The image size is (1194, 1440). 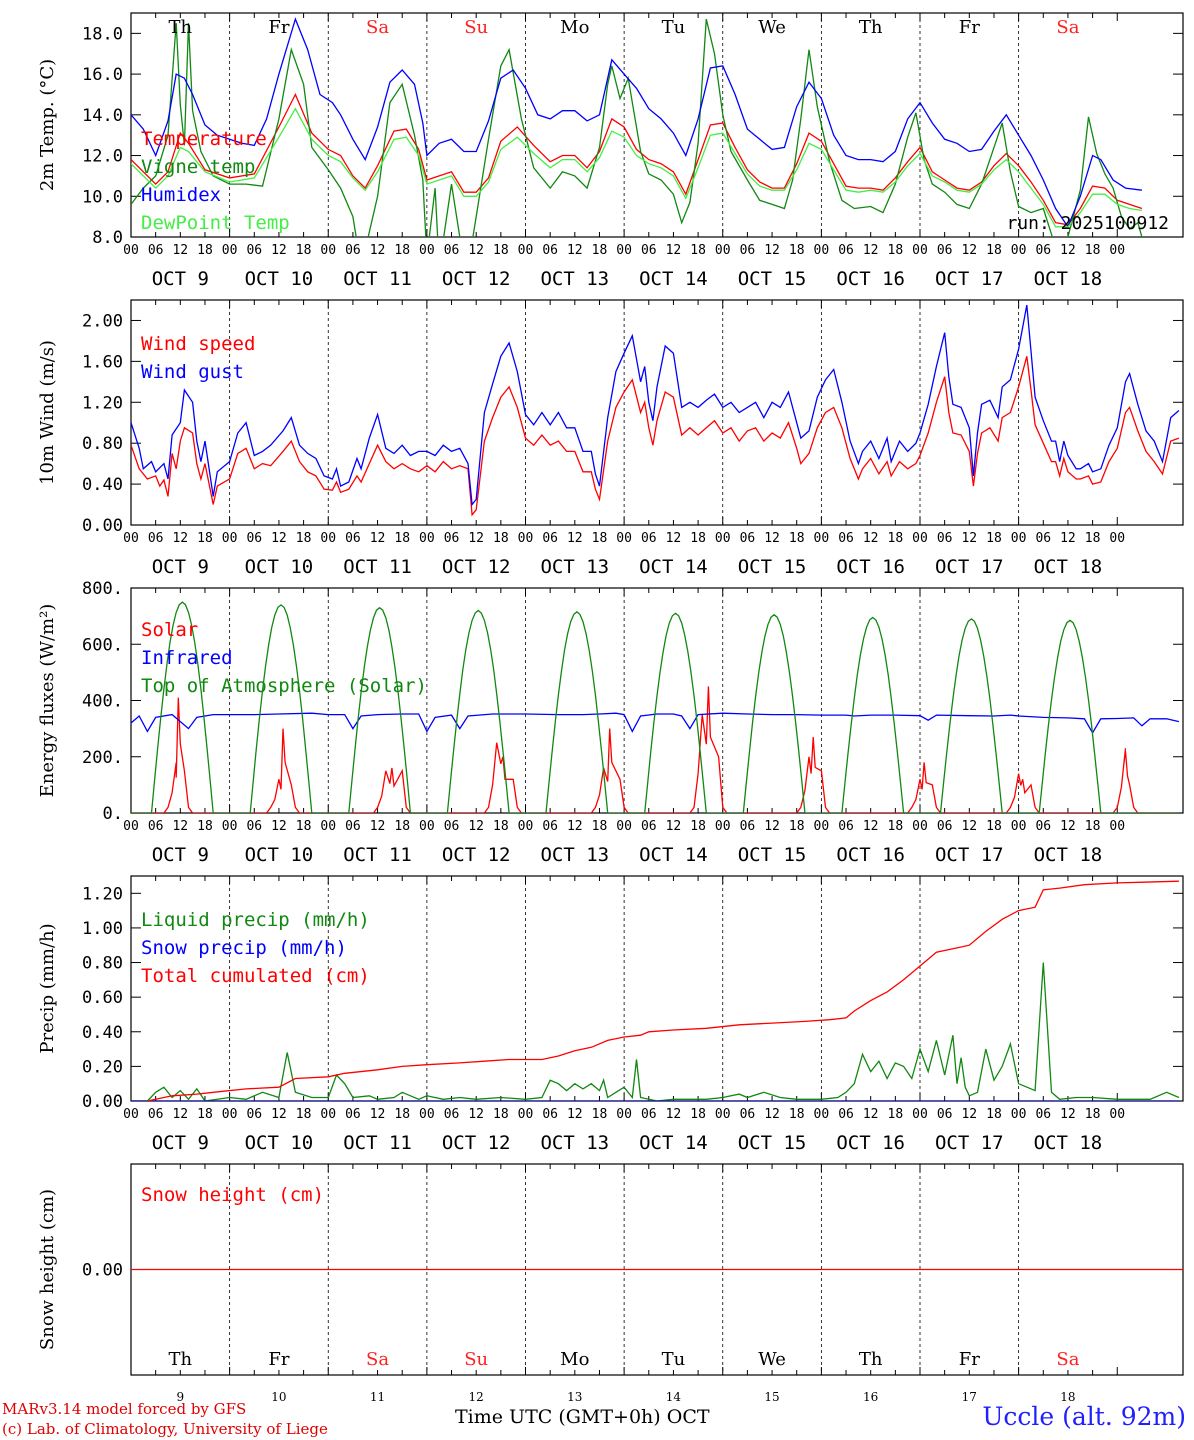 I want to click on day-number: 17, so click(x=969, y=1397).